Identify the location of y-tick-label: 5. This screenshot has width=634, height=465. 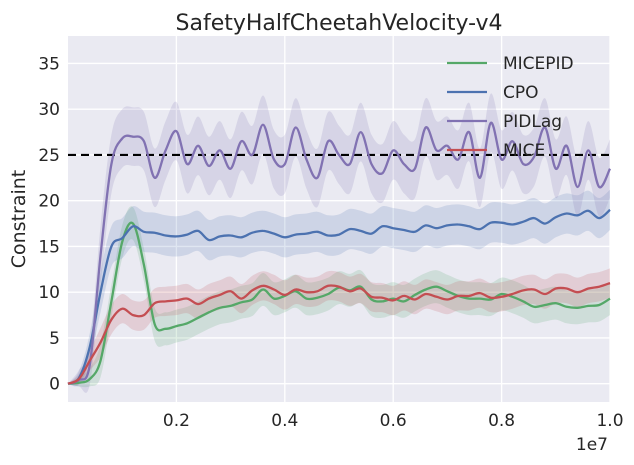
(54, 339).